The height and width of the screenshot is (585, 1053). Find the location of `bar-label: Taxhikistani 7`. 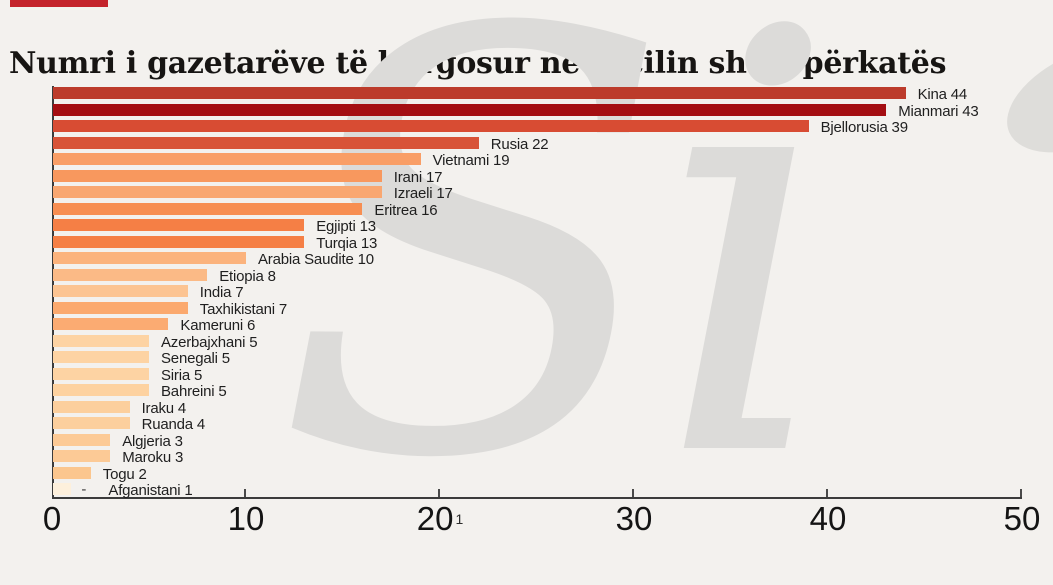

bar-label: Taxhikistani 7 is located at coordinates (243, 309).